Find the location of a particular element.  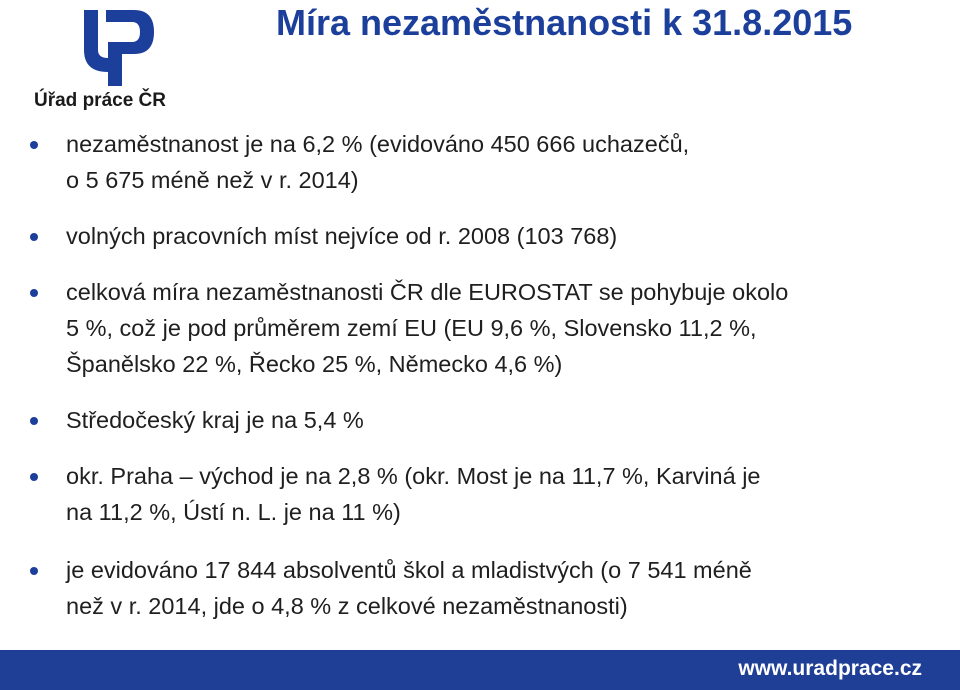

footer-url-link: www.uradprace.cz is located at coordinates (830, 668).